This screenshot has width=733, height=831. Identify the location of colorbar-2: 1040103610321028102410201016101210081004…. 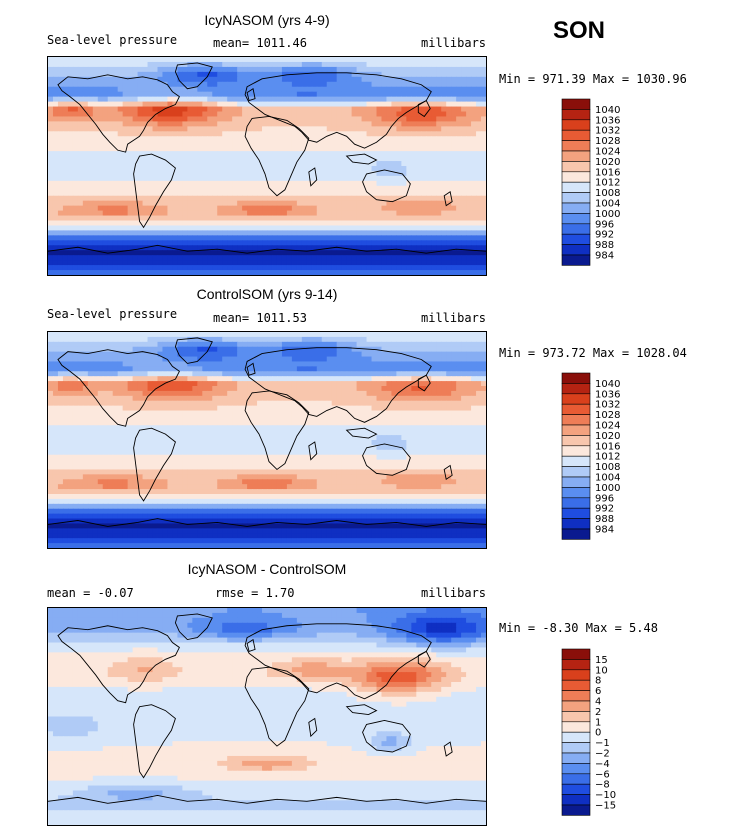
(590, 456).